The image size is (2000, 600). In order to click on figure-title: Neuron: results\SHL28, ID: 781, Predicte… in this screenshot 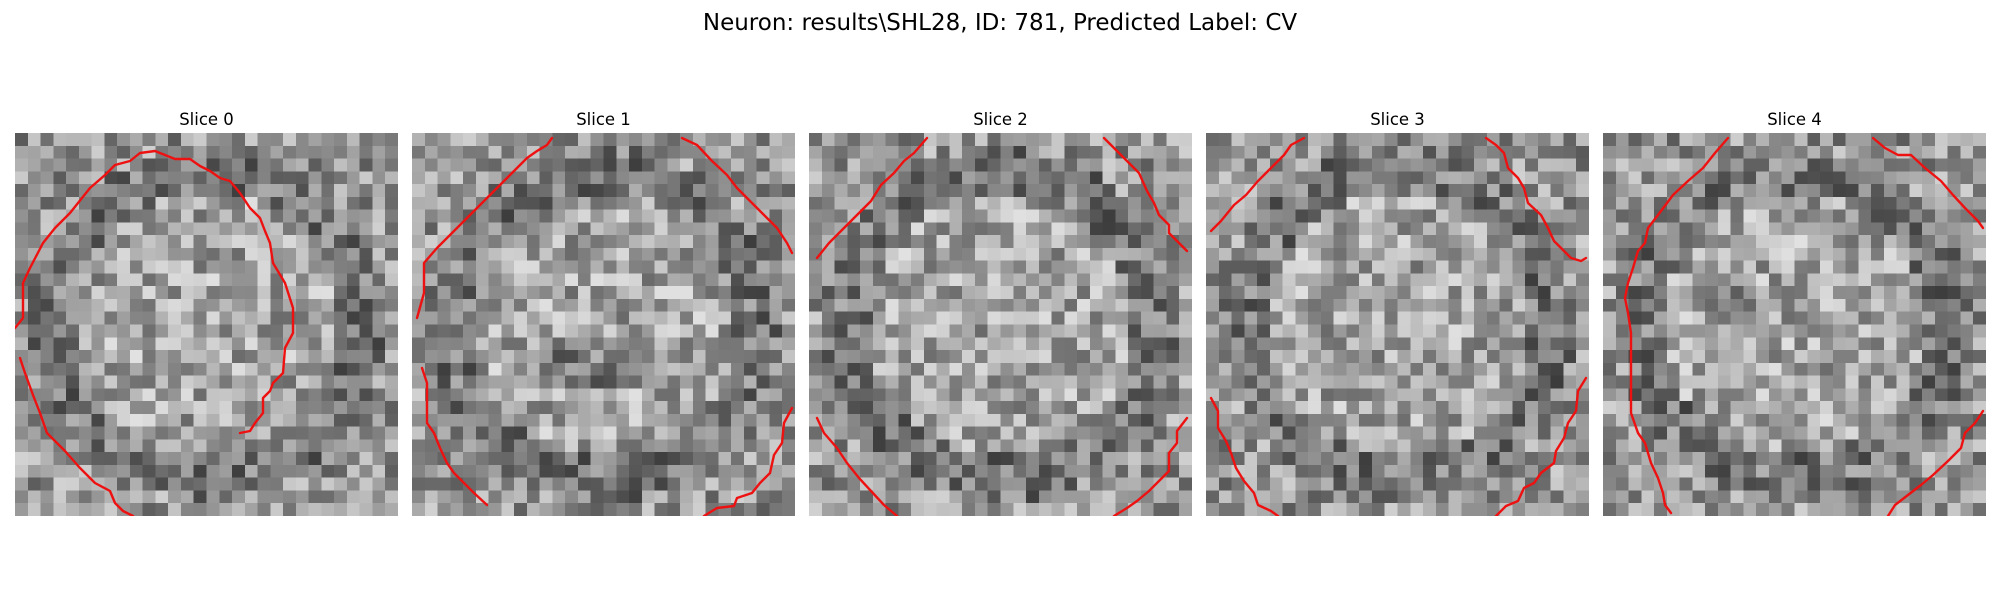, I will do `click(1000, 23)`.